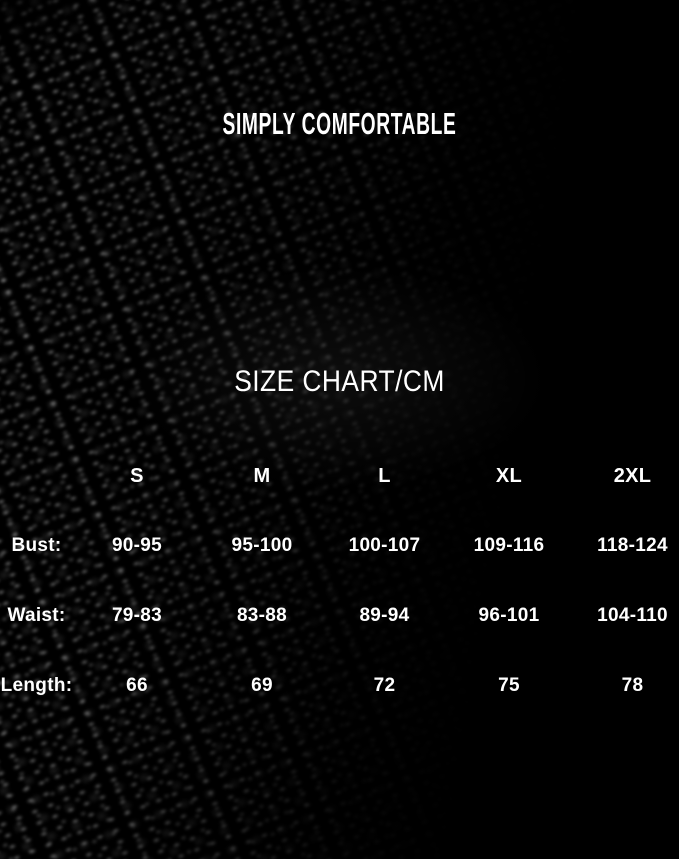 Image resolution: width=679 pixels, height=859 pixels. I want to click on length-value-xl: 75, so click(509, 685).